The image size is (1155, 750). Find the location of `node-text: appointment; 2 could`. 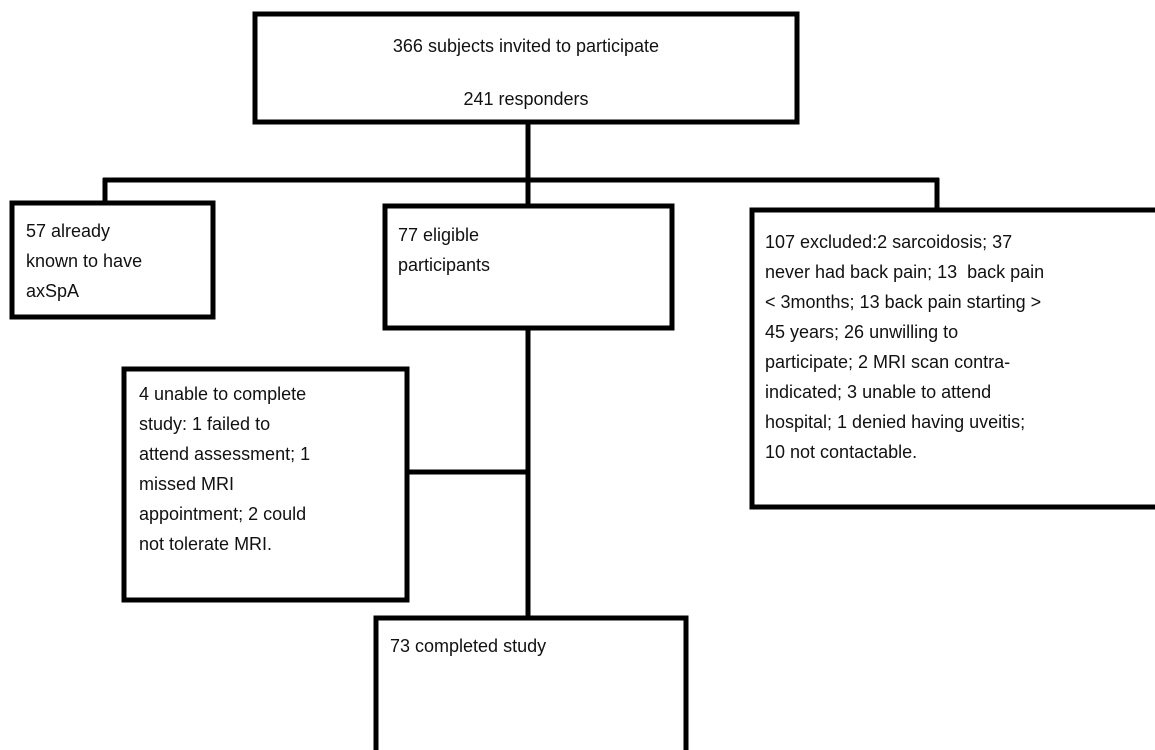

node-text: appointment; 2 could is located at coordinates (222, 514).